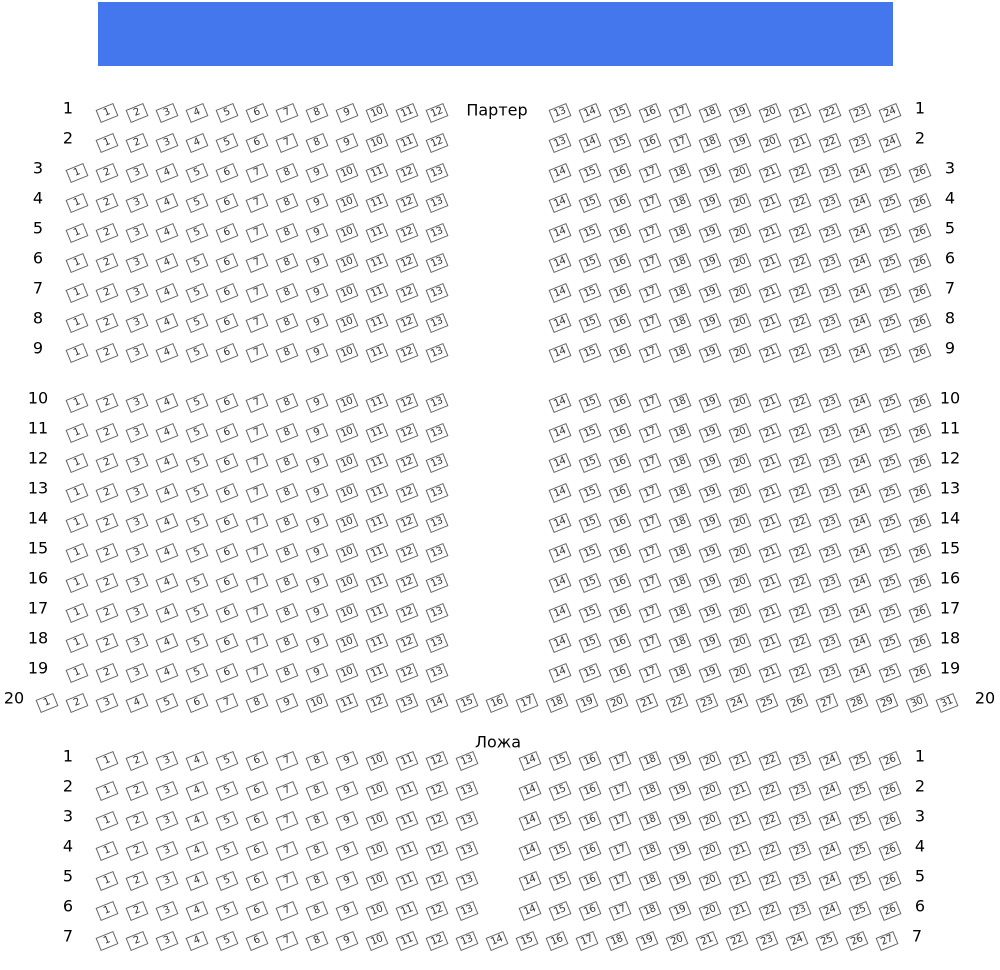  Describe the element at coordinates (317, 113) in the screenshot. I see `seat-0-0-8: 8` at that location.